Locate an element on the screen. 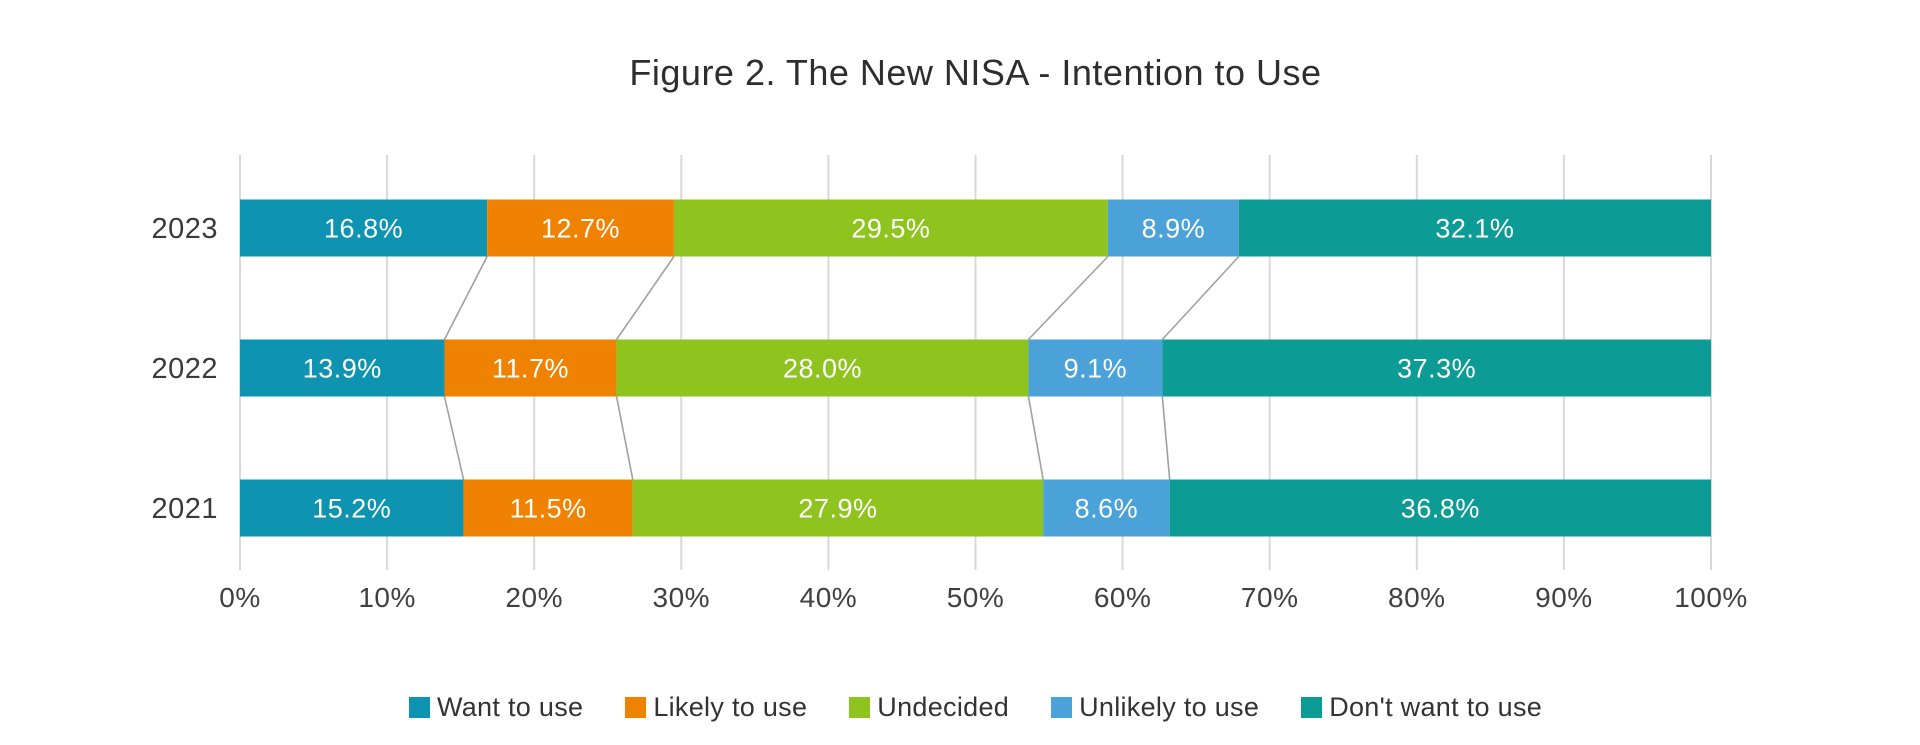 The image size is (1920, 745). bar-value-label: 37.3% is located at coordinates (1436, 368).